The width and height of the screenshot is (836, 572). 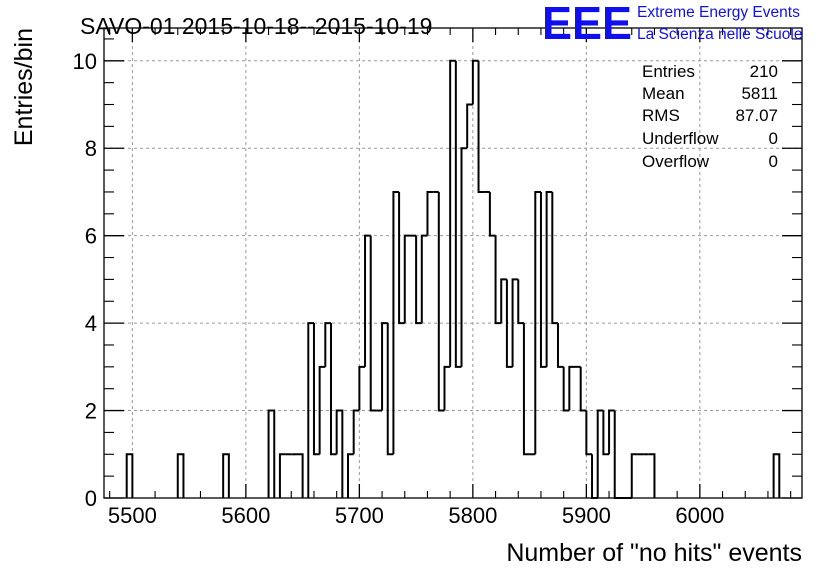 What do you see at coordinates (759, 93) in the screenshot?
I see `stats-mean-value: 5811` at bounding box center [759, 93].